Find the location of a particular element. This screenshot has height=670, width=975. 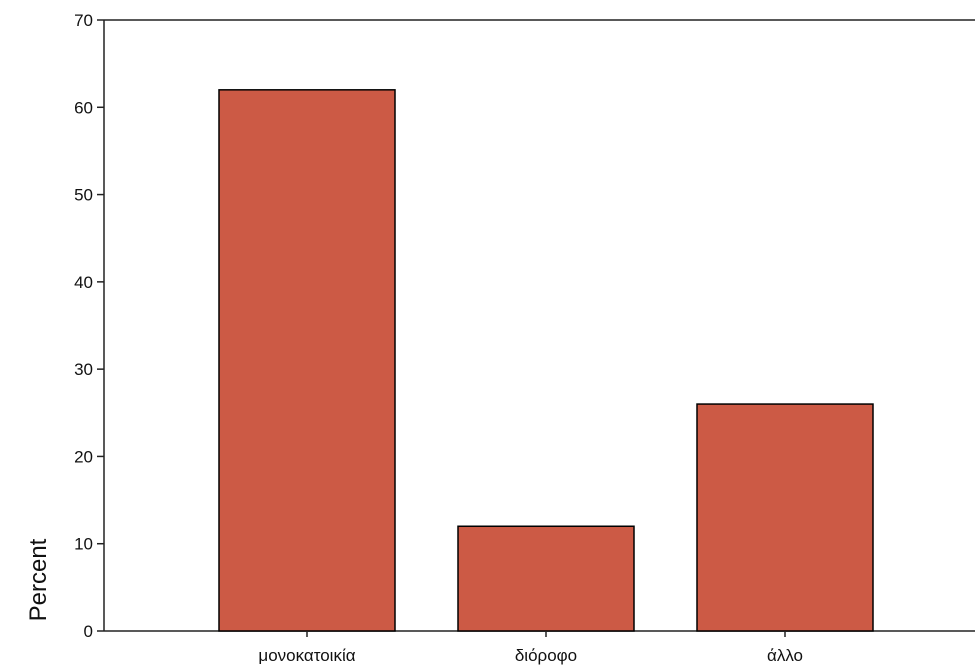

y-tick-label: 70 is located at coordinates (83, 20).